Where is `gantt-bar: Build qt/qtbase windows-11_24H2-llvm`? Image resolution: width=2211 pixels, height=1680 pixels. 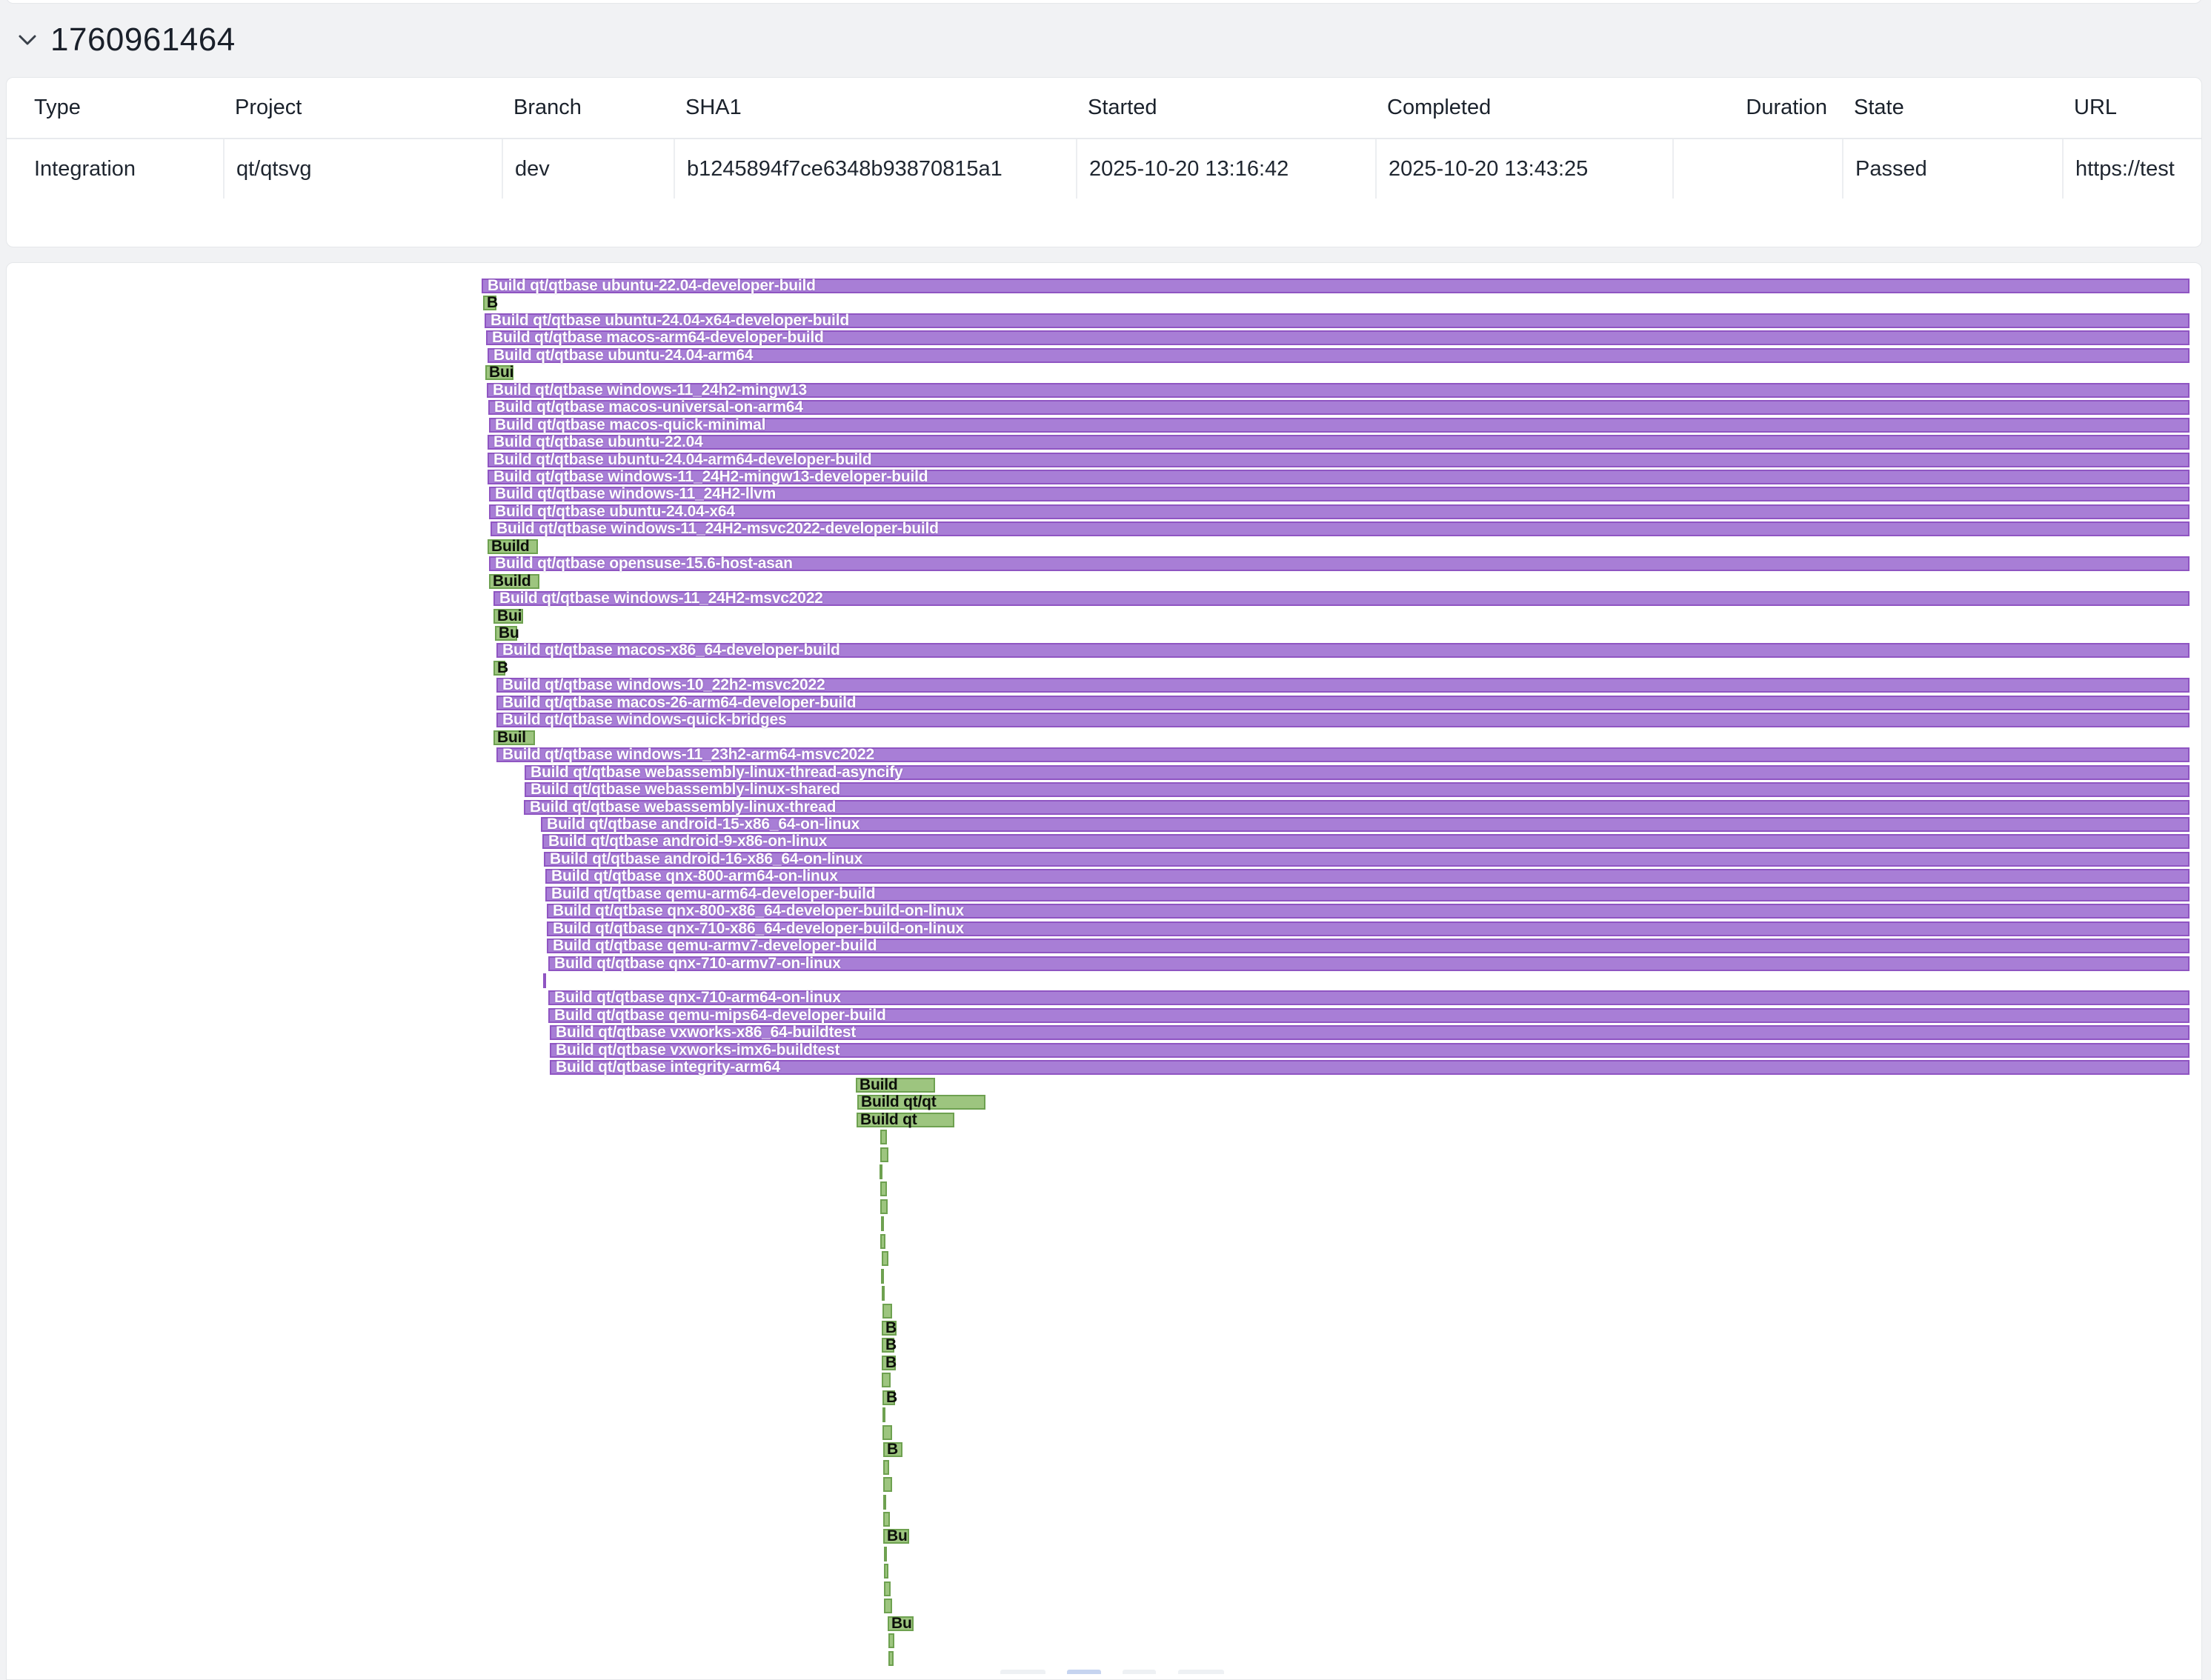
gantt-bar: Build qt/qtbase windows-11_24H2-llvm is located at coordinates (1339, 493).